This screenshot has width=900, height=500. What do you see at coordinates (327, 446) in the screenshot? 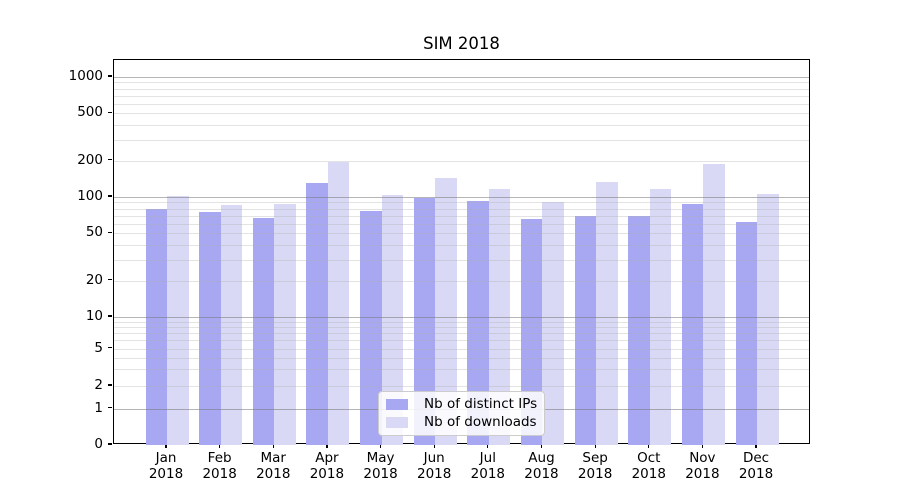
I see `x-tick-mark-apr` at bounding box center [327, 446].